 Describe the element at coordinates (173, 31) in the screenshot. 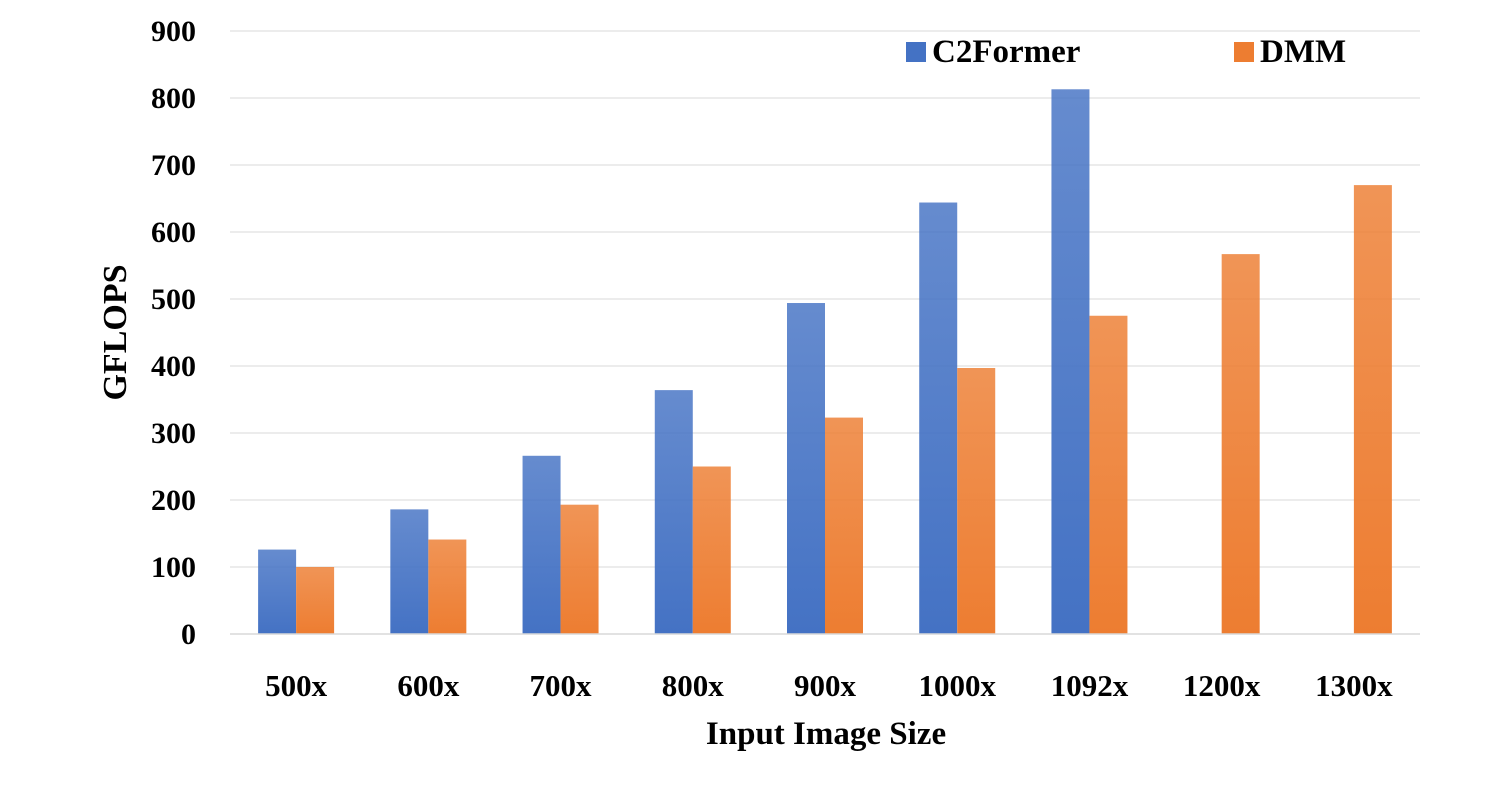

I see `y-tick-label: 900` at that location.